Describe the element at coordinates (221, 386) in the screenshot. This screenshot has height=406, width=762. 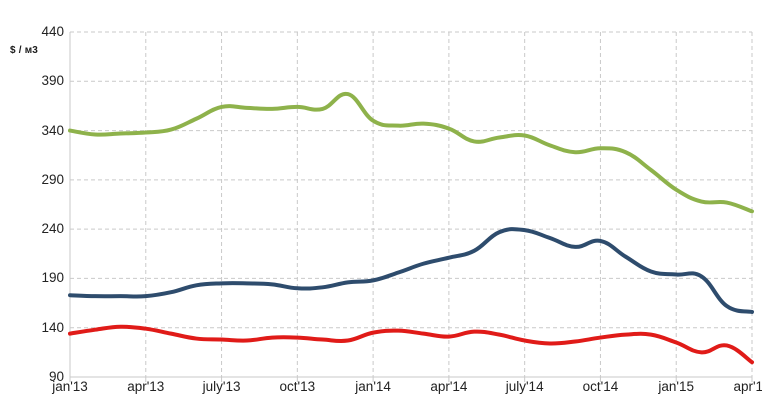
I see `x-tick-label: july'13` at that location.